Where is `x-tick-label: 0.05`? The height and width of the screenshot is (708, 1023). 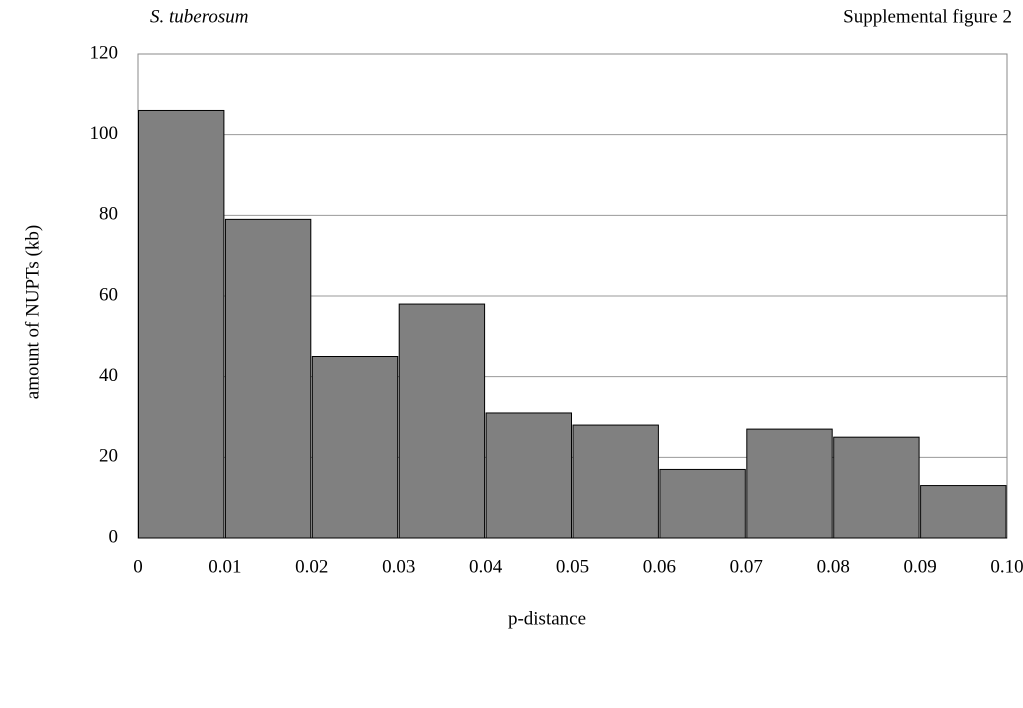 x-tick-label: 0.05 is located at coordinates (572, 566).